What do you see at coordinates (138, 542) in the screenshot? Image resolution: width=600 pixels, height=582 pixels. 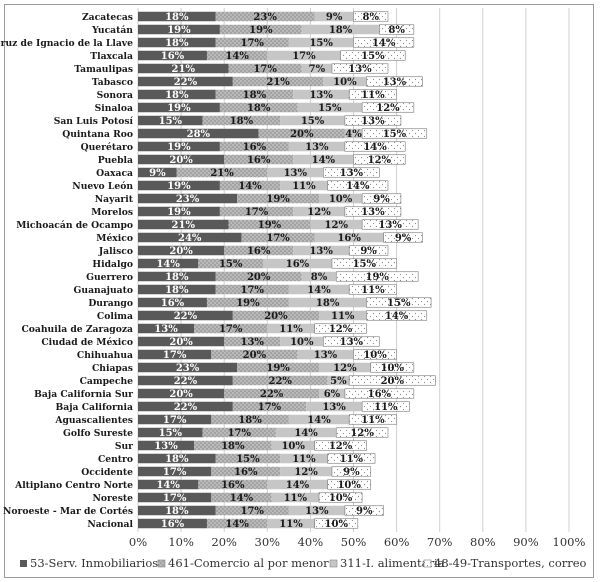 I see `x-tick-label: 0%` at bounding box center [138, 542].